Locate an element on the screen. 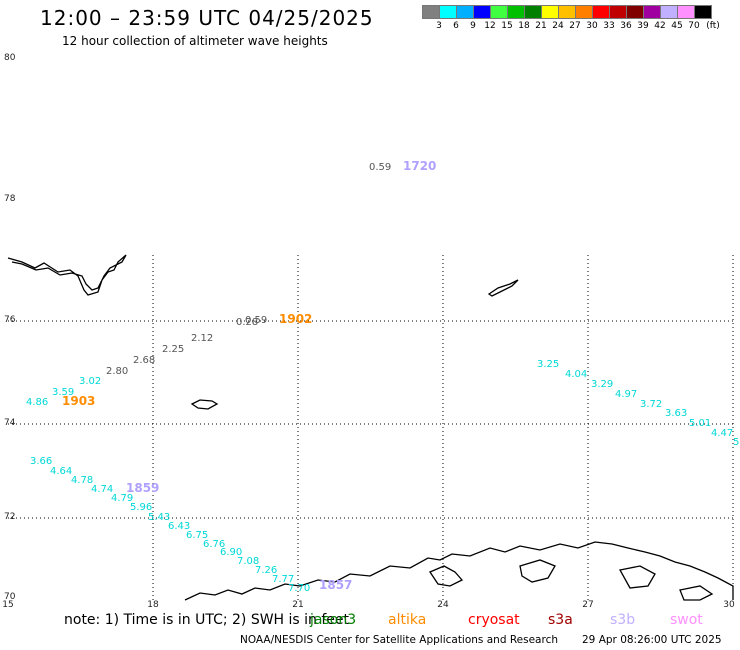 This screenshot has height=650, width=740. wave-height-label: 6.90 is located at coordinates (231, 552).